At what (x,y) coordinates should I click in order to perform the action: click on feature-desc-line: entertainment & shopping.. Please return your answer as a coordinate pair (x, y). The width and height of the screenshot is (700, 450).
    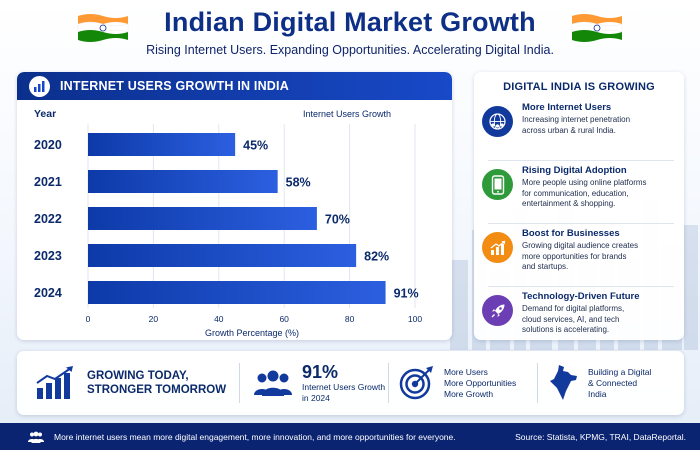
    Looking at the image, I should click on (569, 203).